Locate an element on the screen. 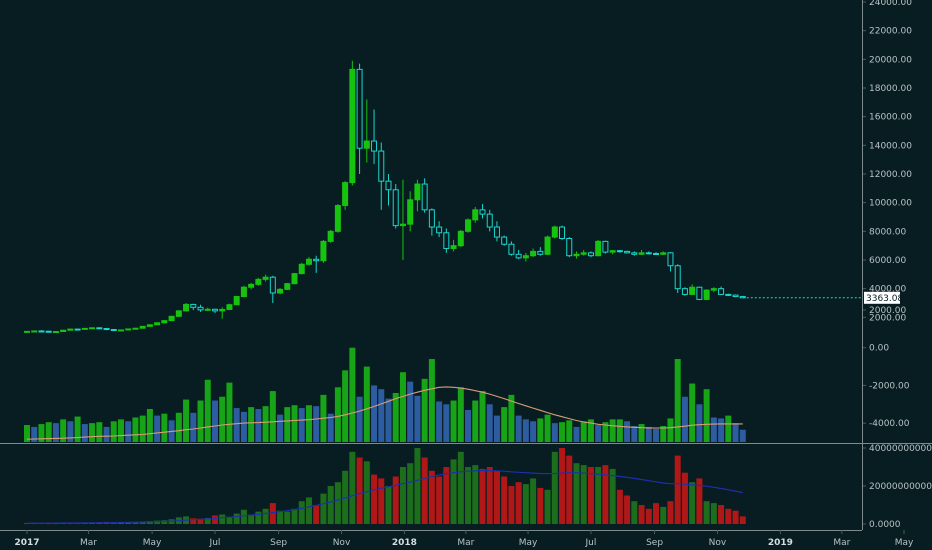 Image resolution: width=932 pixels, height=550 pixels. volume-oscillator-pane is located at coordinates (385, 394).